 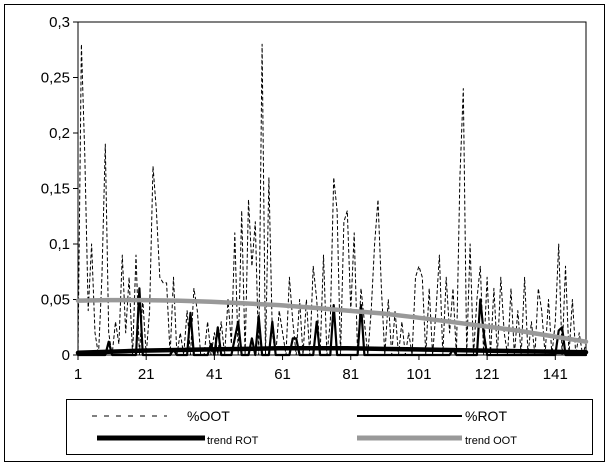 I want to click on legend-label-oot: %OOT, so click(x=208, y=416).